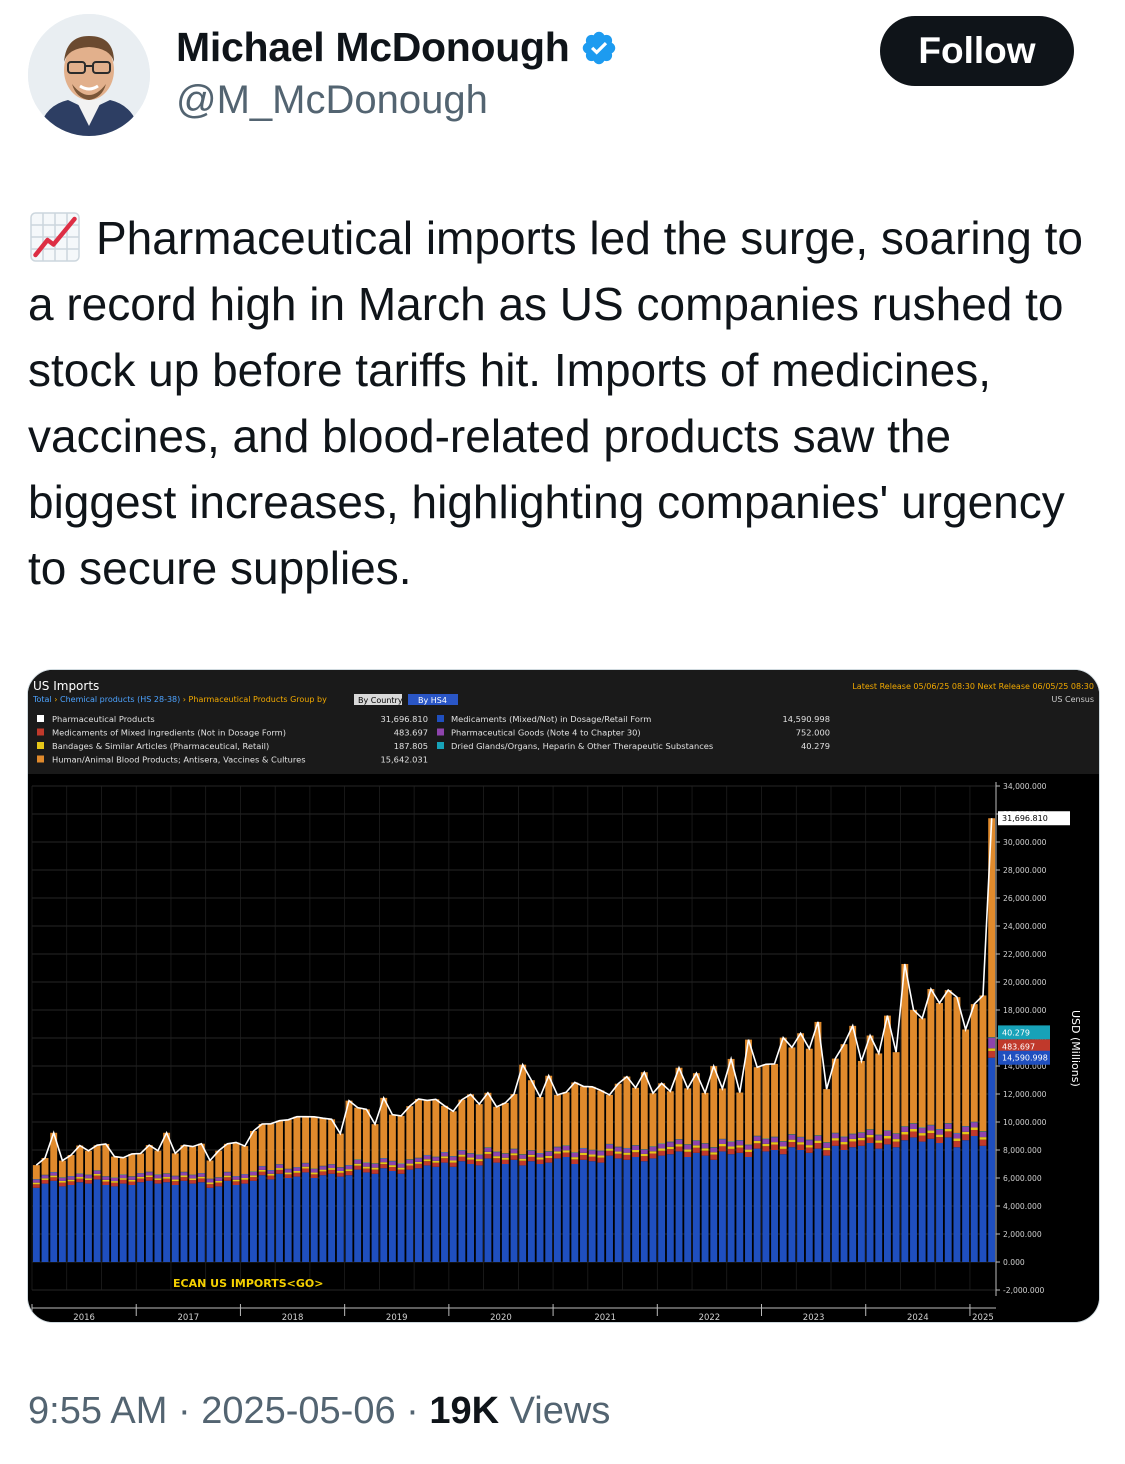 The width and height of the screenshot is (1125, 1464). I want to click on author-name: Michael McDonough, so click(373, 47).